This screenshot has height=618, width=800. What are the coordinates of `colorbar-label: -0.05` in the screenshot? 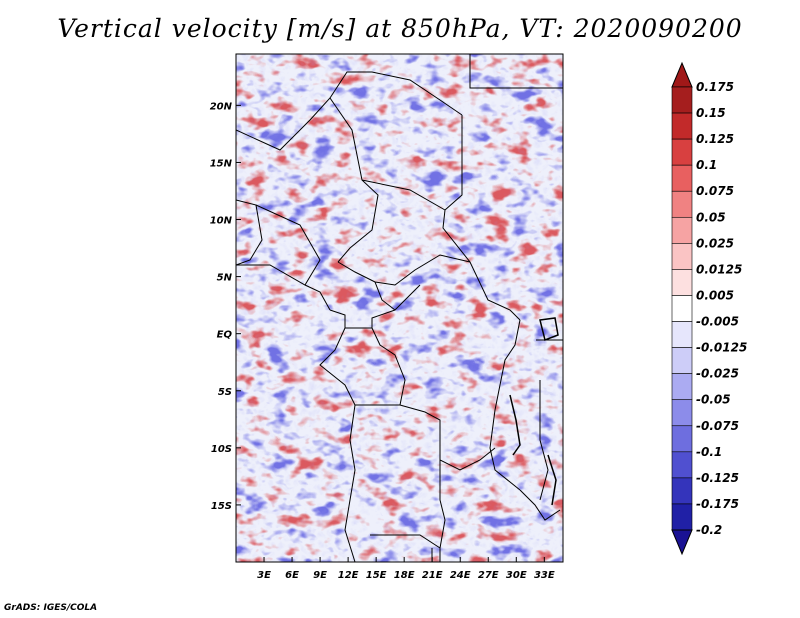 It's located at (713, 400).